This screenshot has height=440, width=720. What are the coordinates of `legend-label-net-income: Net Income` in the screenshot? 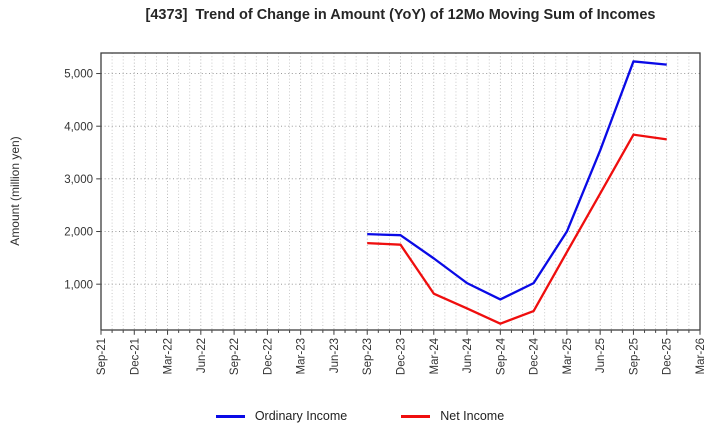 It's located at (472, 416).